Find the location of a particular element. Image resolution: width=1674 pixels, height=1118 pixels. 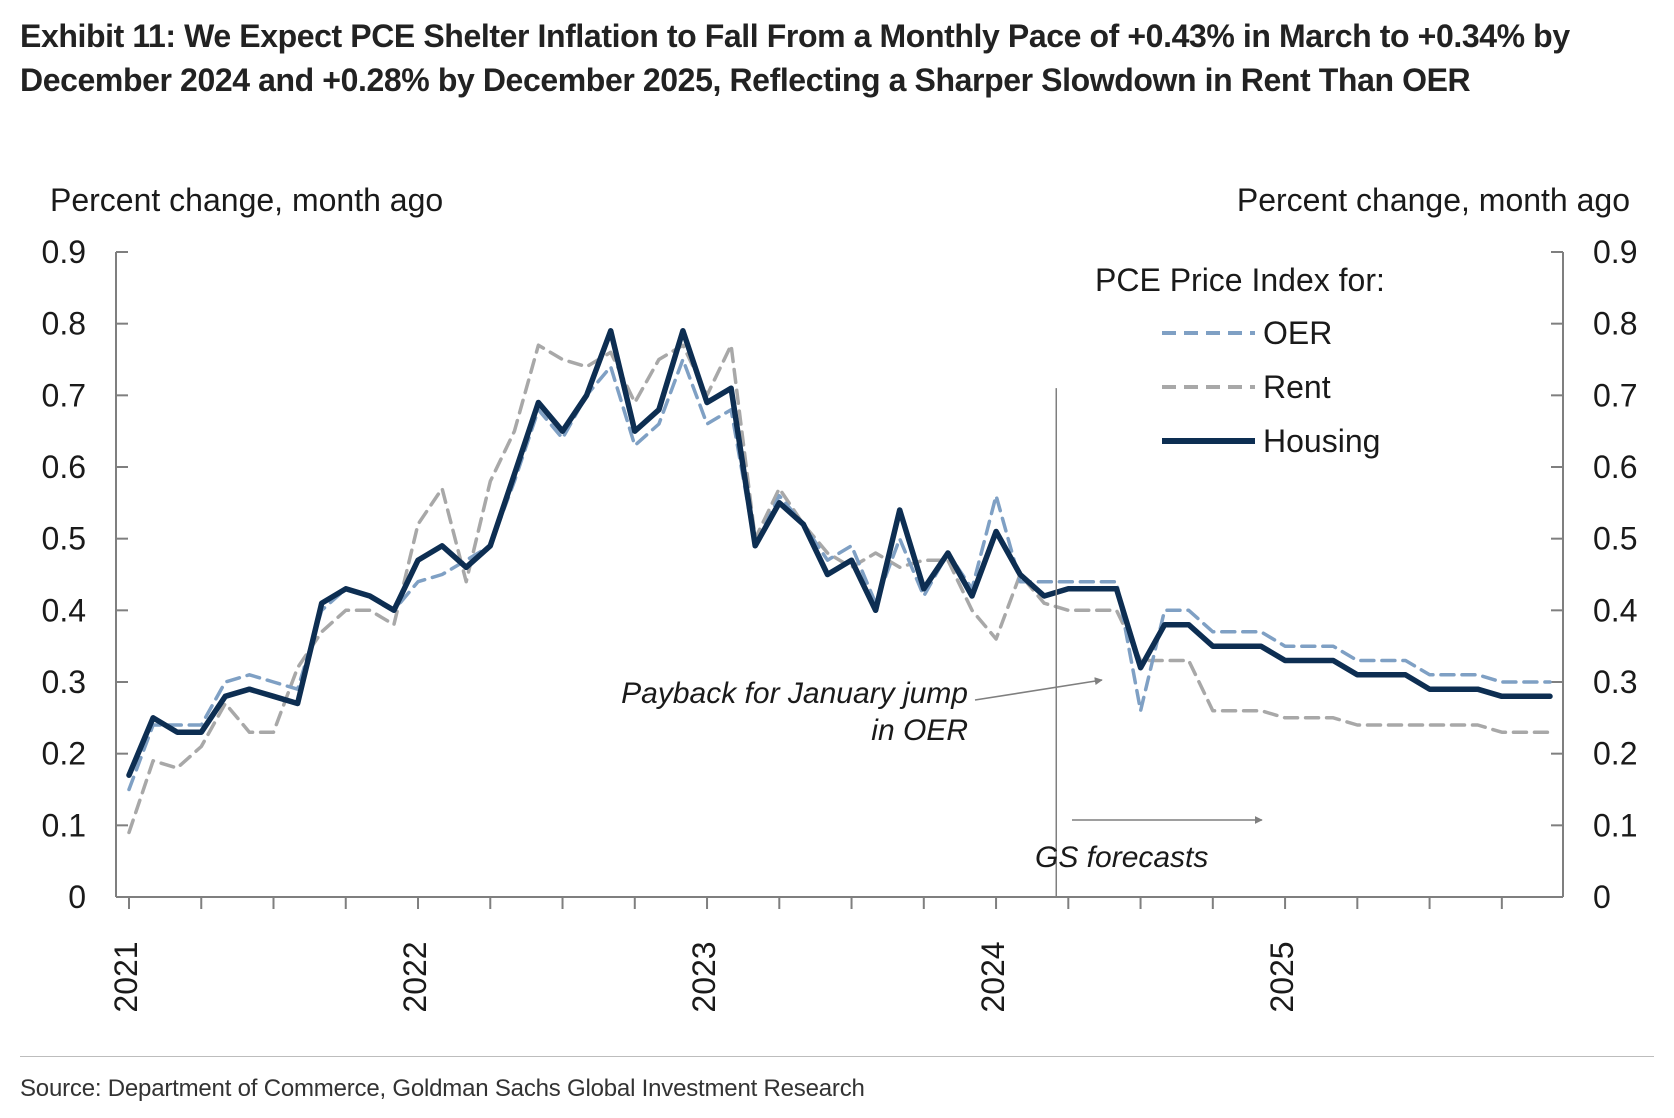

y-tick-label-right: 0.7 is located at coordinates (1615, 395).